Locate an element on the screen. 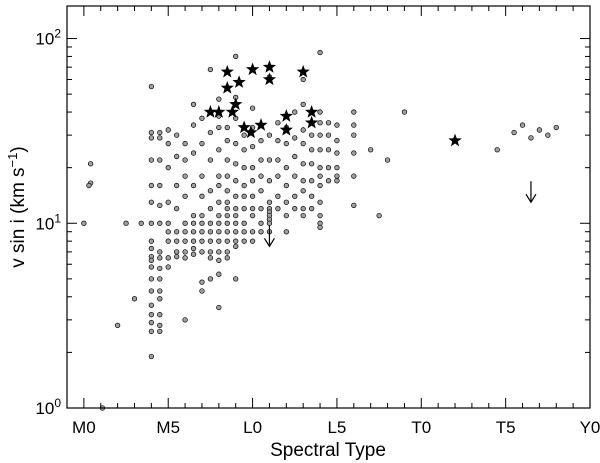 This screenshot has height=463, width=600. x-tick-label: M0 is located at coordinates (84, 427).